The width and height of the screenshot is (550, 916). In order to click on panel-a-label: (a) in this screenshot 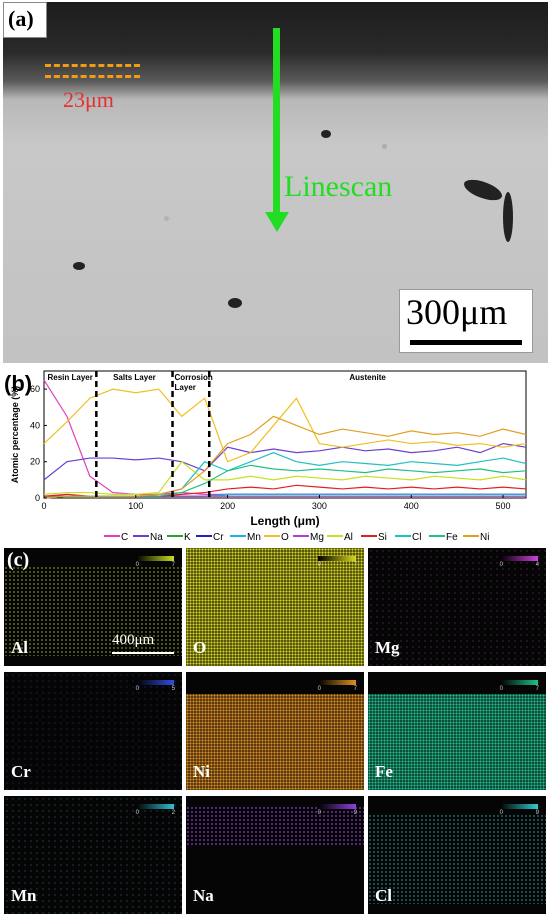, I will do `click(21, 18)`.